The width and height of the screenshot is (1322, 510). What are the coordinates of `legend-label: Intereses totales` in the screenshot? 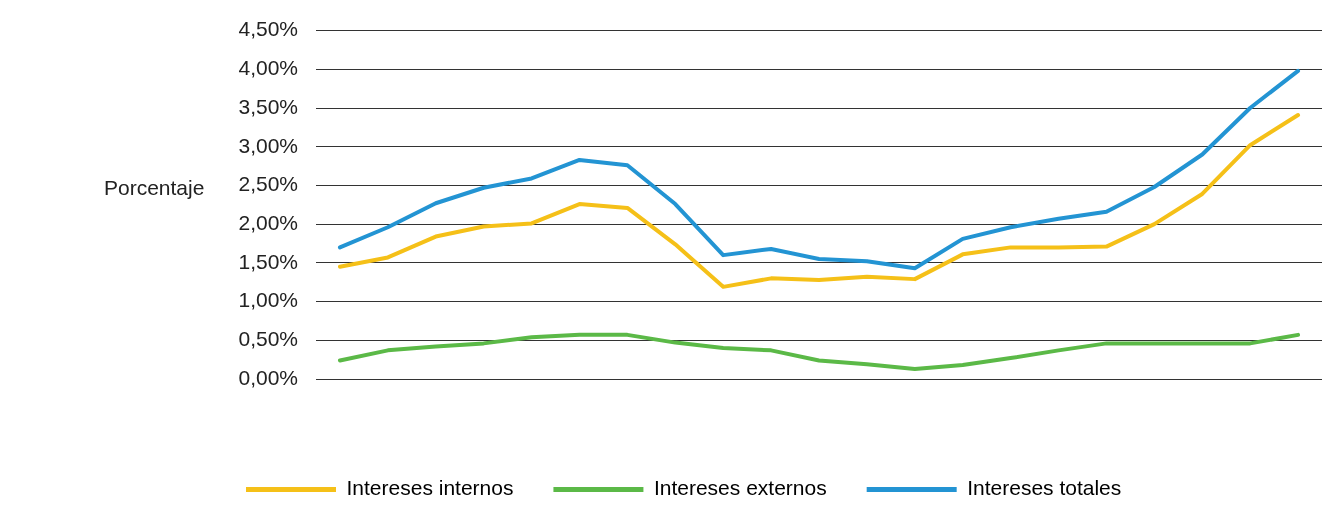 It's located at (1044, 488).